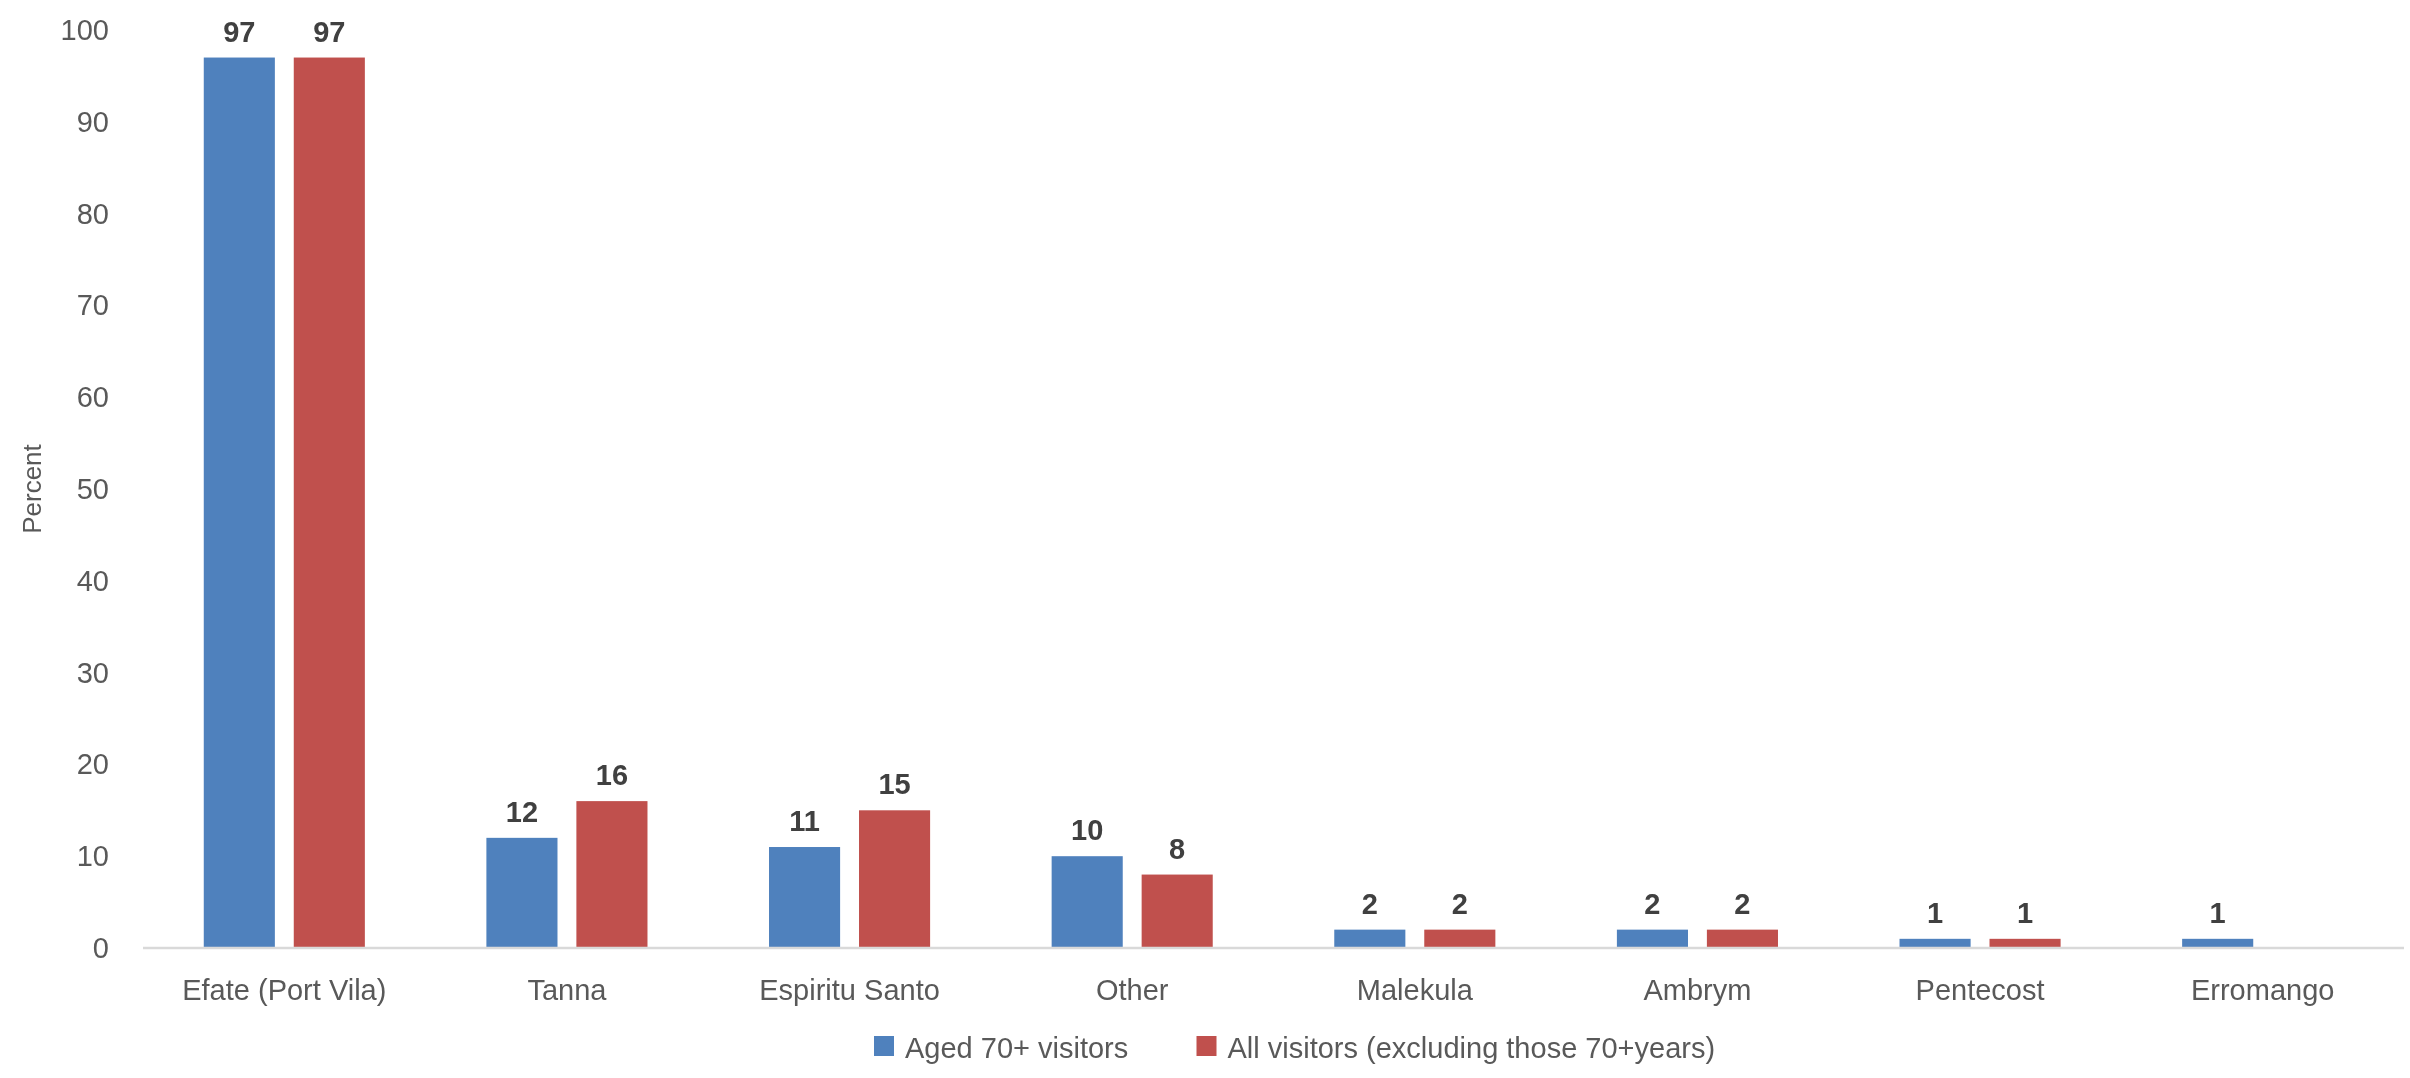 The width and height of the screenshot is (2410, 1078). Describe the element at coordinates (92, 672) in the screenshot. I see `y-tick-label: 30` at that location.